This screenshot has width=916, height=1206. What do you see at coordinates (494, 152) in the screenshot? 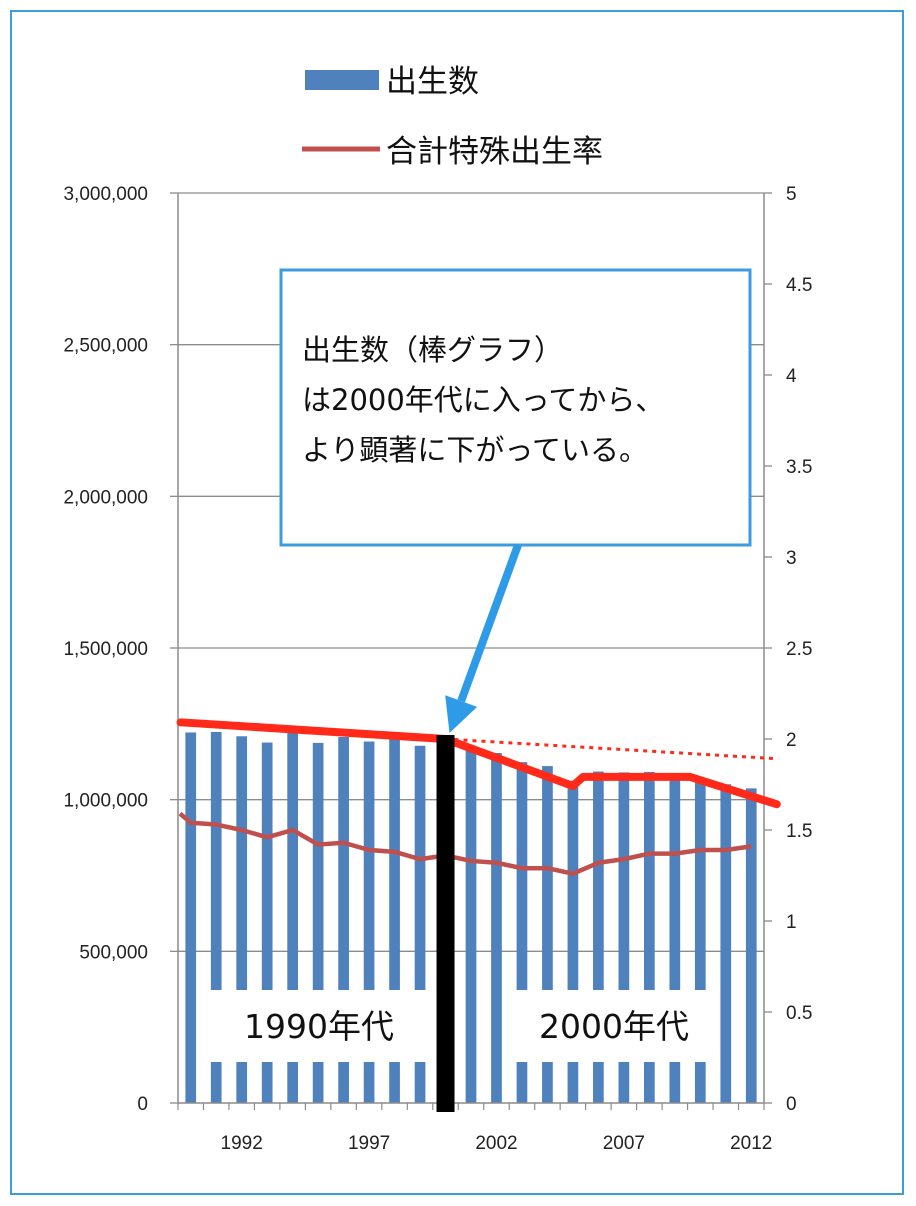
I see `legend-label-fertility: 合計特殊出生率` at bounding box center [494, 152].